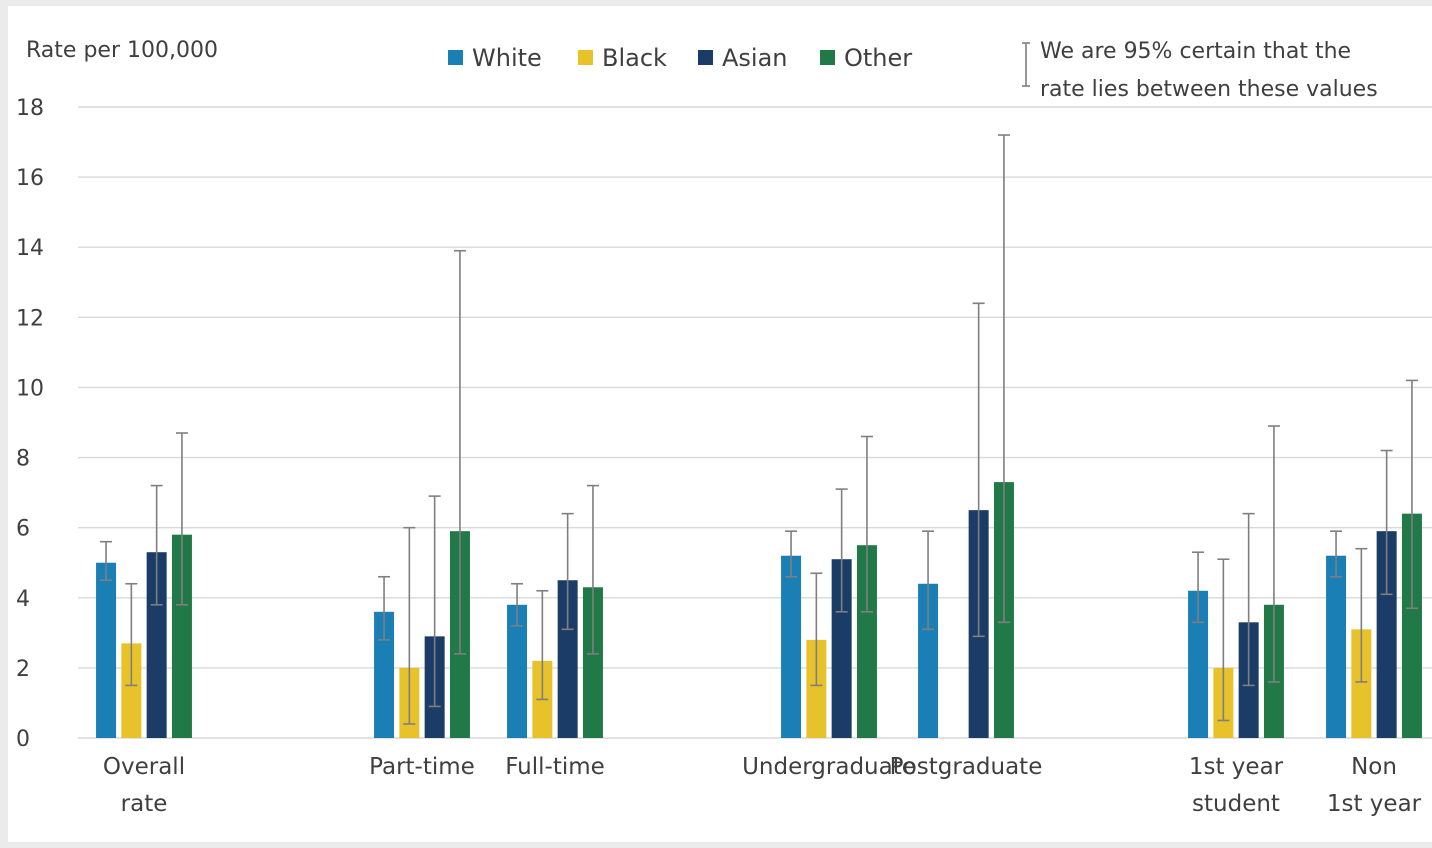  What do you see at coordinates (23, 529) in the screenshot?
I see `y-tick-label: 6` at bounding box center [23, 529].